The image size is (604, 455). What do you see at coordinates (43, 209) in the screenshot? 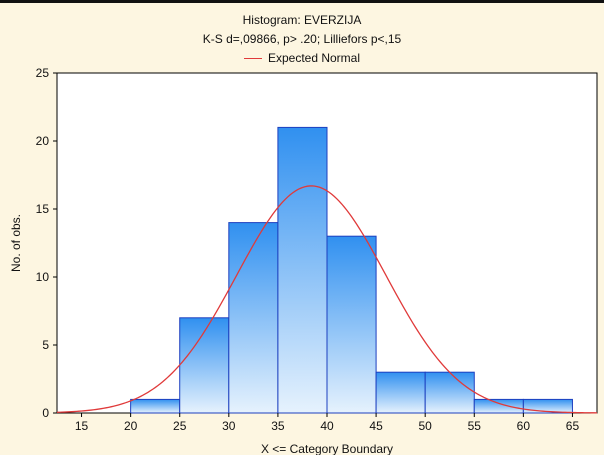
I see `y-tick-label: 15` at bounding box center [43, 209].